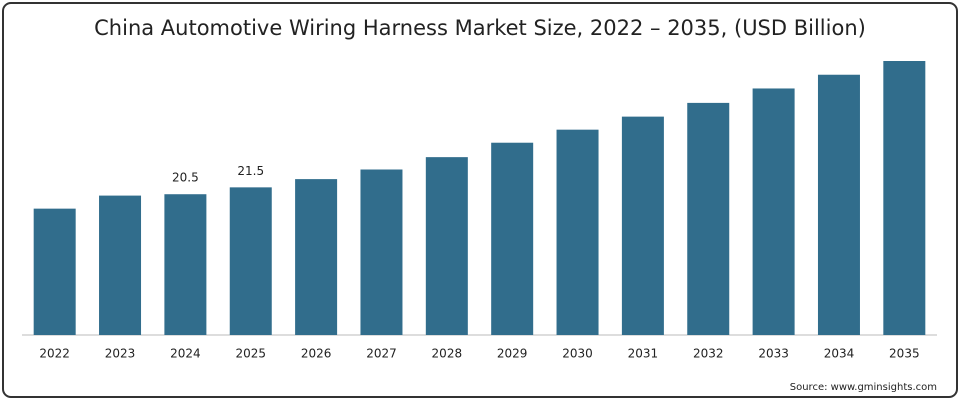  I want to click on x-tick-label: 2033, so click(773, 354).